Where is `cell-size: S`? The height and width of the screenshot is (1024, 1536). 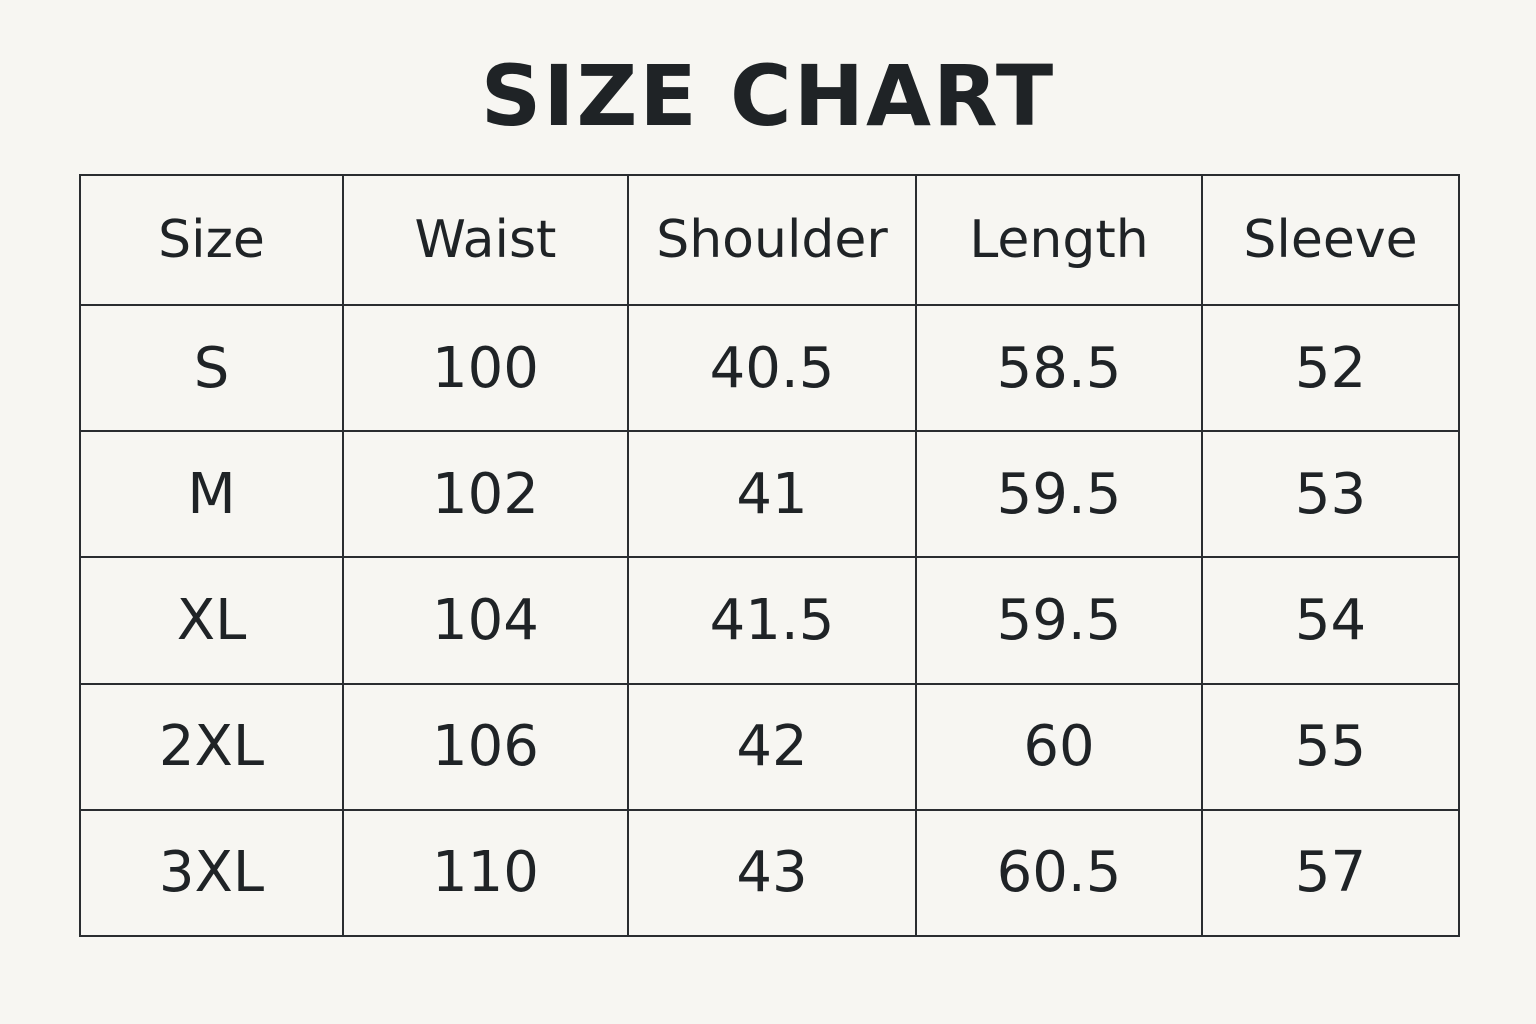
cell-size: S is located at coordinates (211, 368).